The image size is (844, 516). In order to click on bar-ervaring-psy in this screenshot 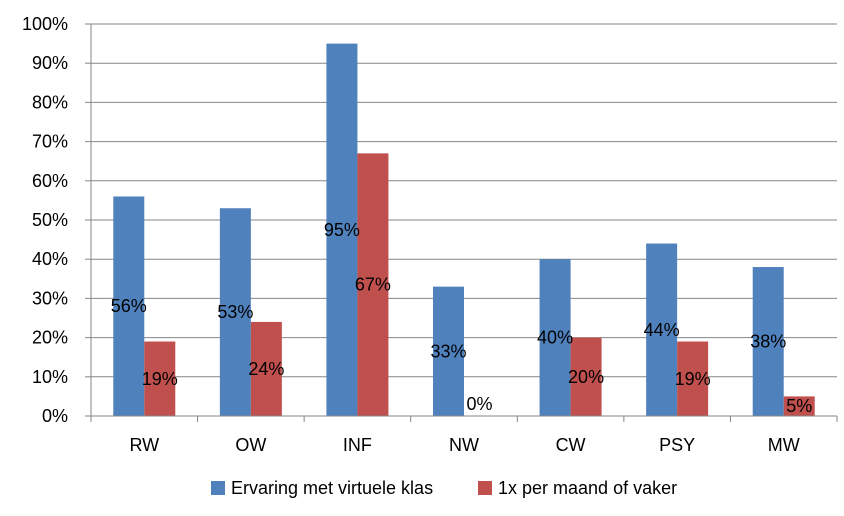, I will do `click(662, 329)`.